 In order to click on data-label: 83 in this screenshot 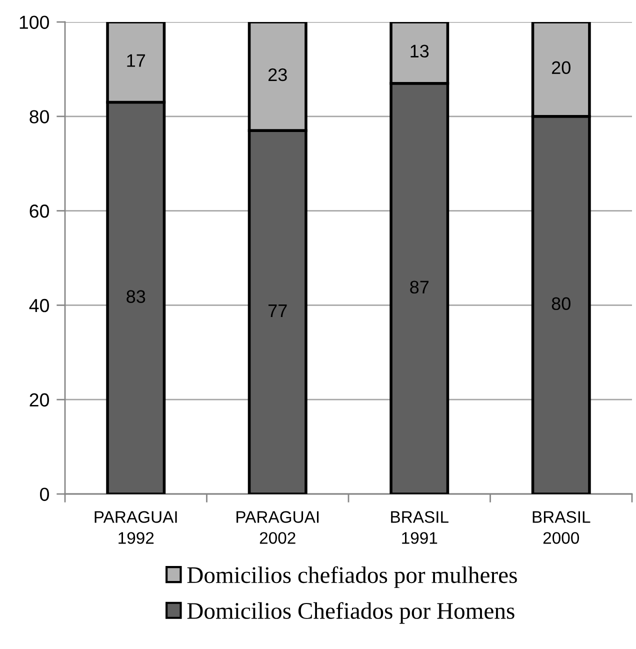, I will do `click(136, 296)`.